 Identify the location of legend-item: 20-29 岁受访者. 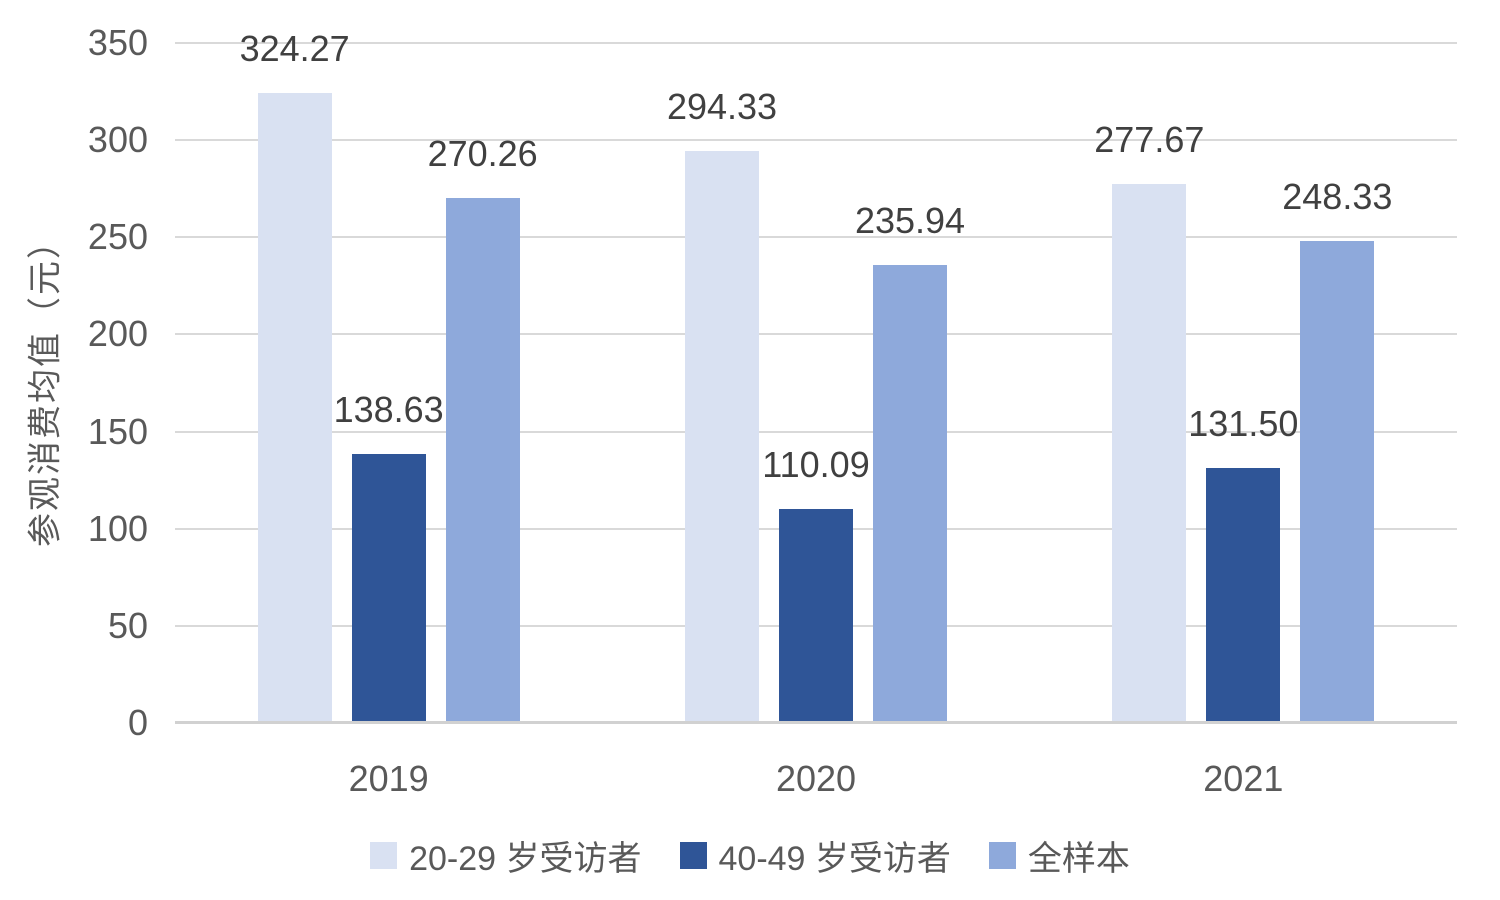
(506, 855).